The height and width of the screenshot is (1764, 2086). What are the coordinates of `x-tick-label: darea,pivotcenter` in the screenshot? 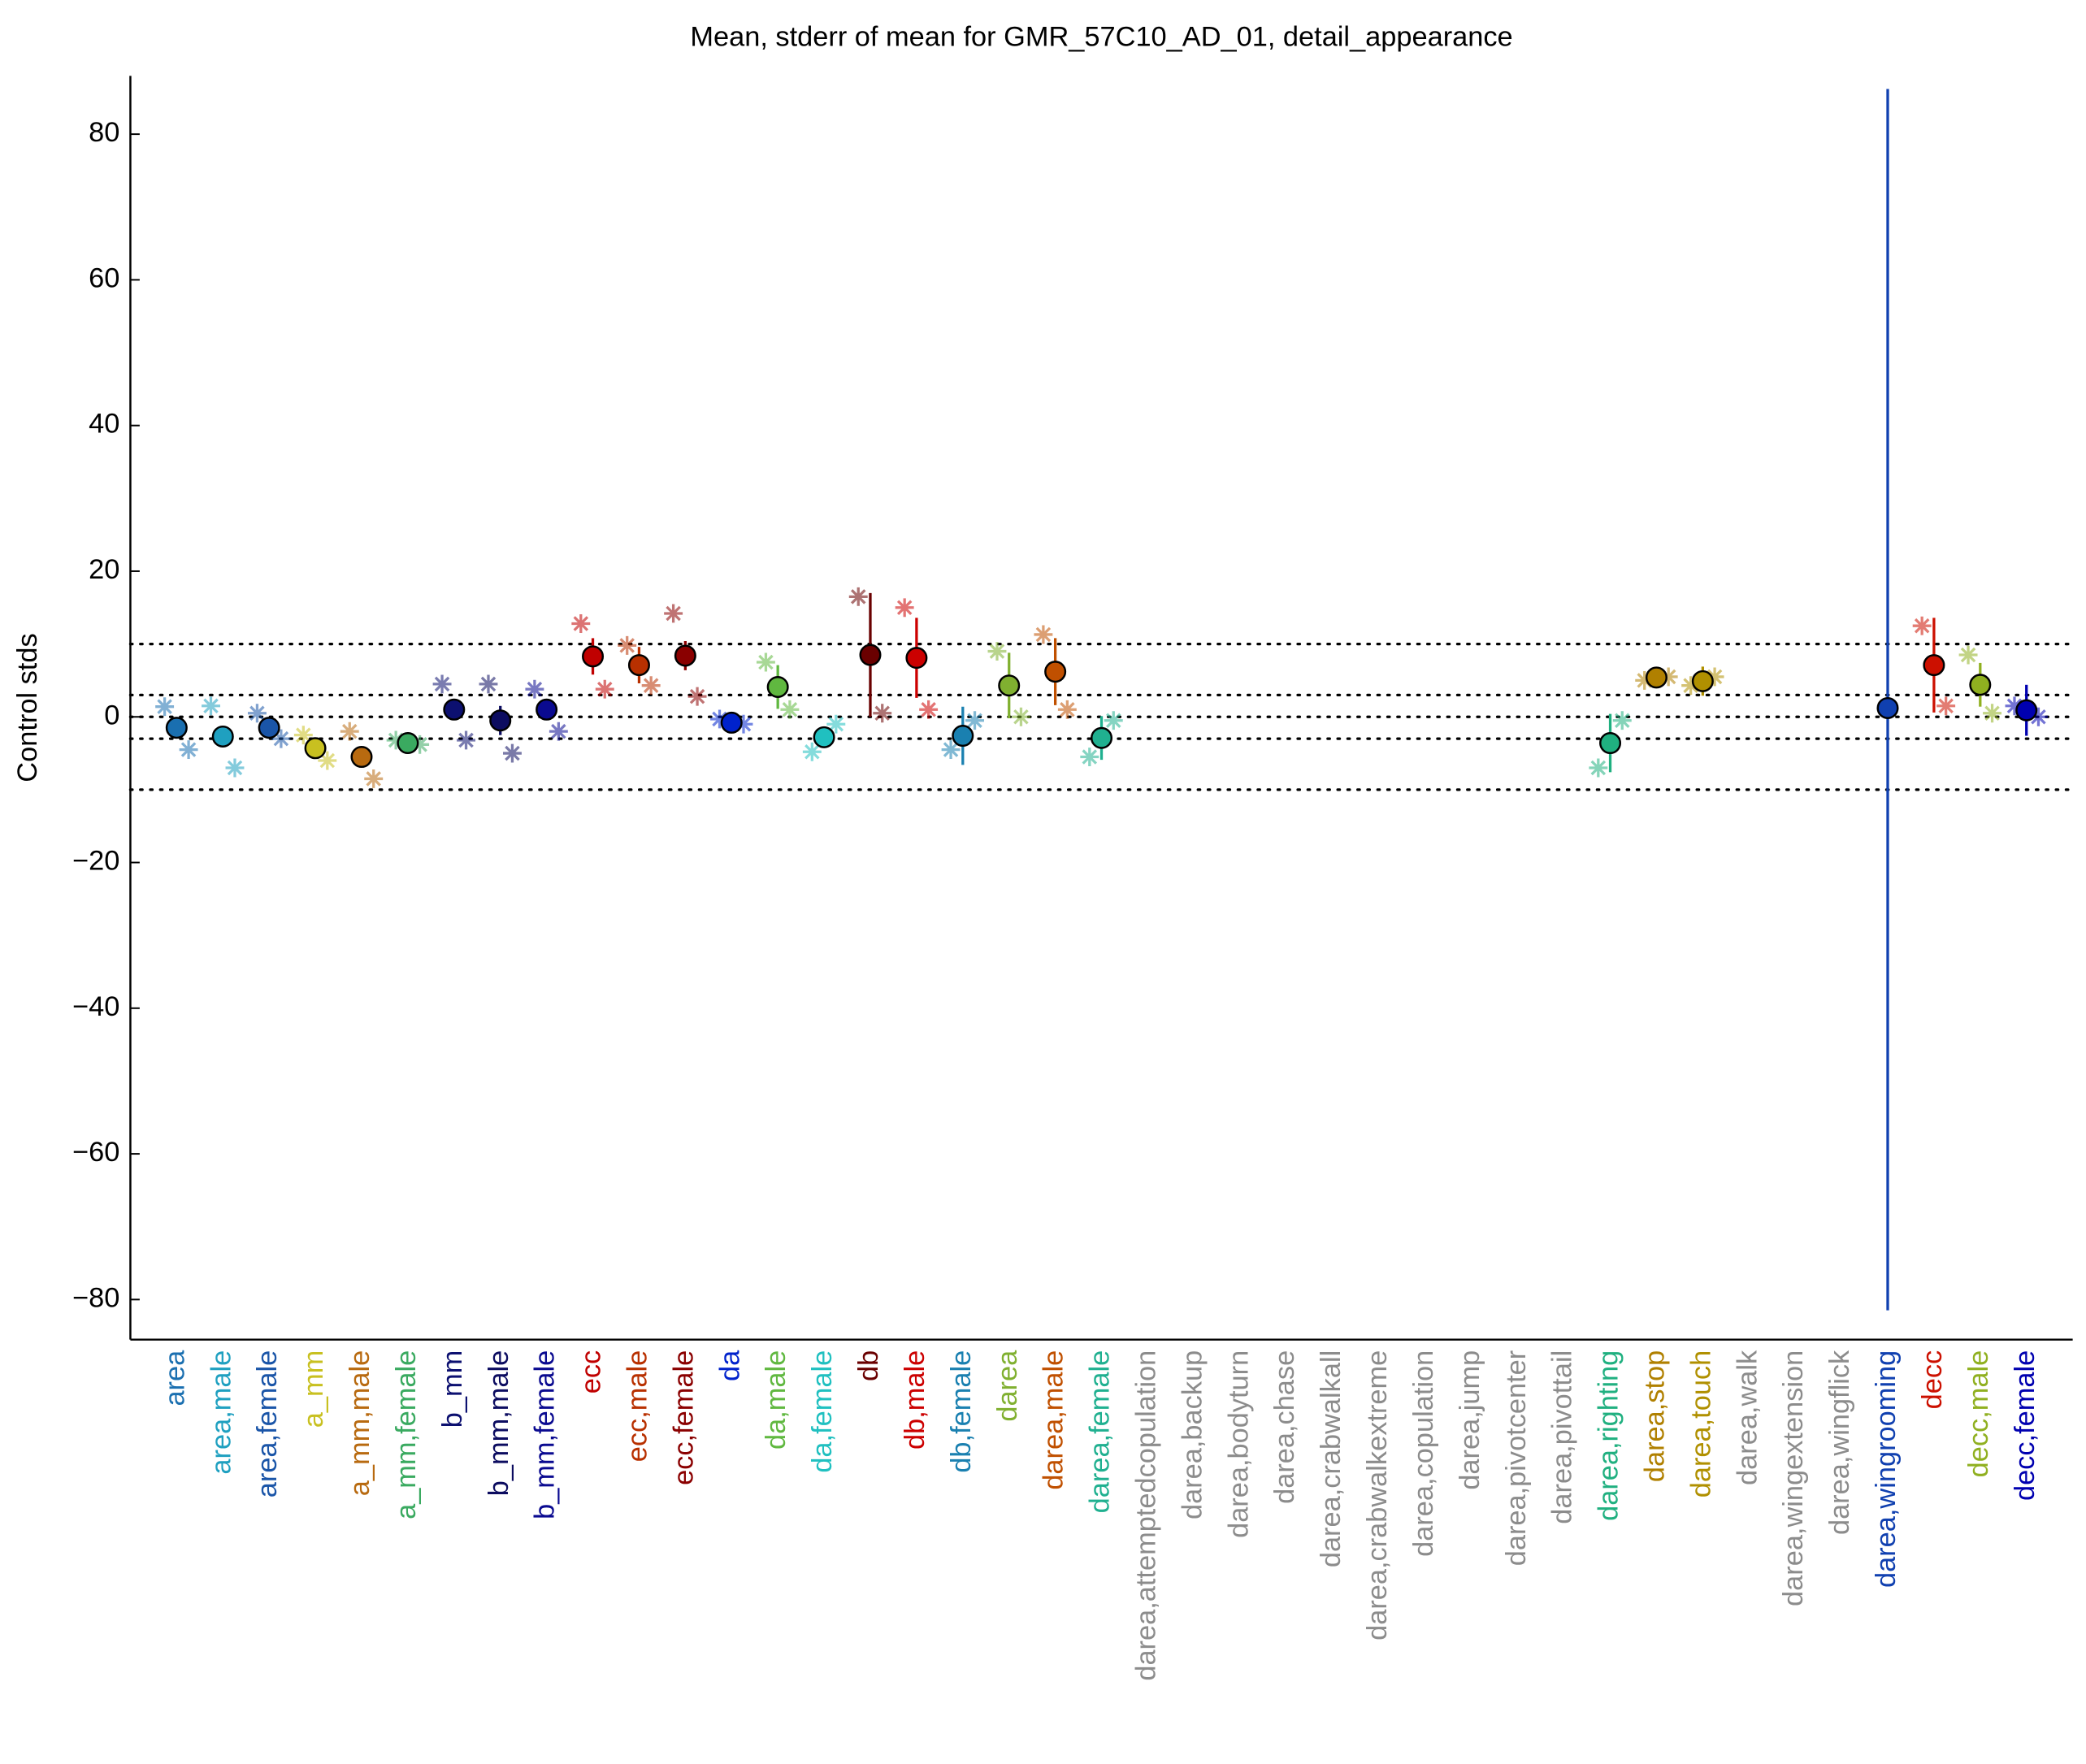 It's located at (1516, 1458).